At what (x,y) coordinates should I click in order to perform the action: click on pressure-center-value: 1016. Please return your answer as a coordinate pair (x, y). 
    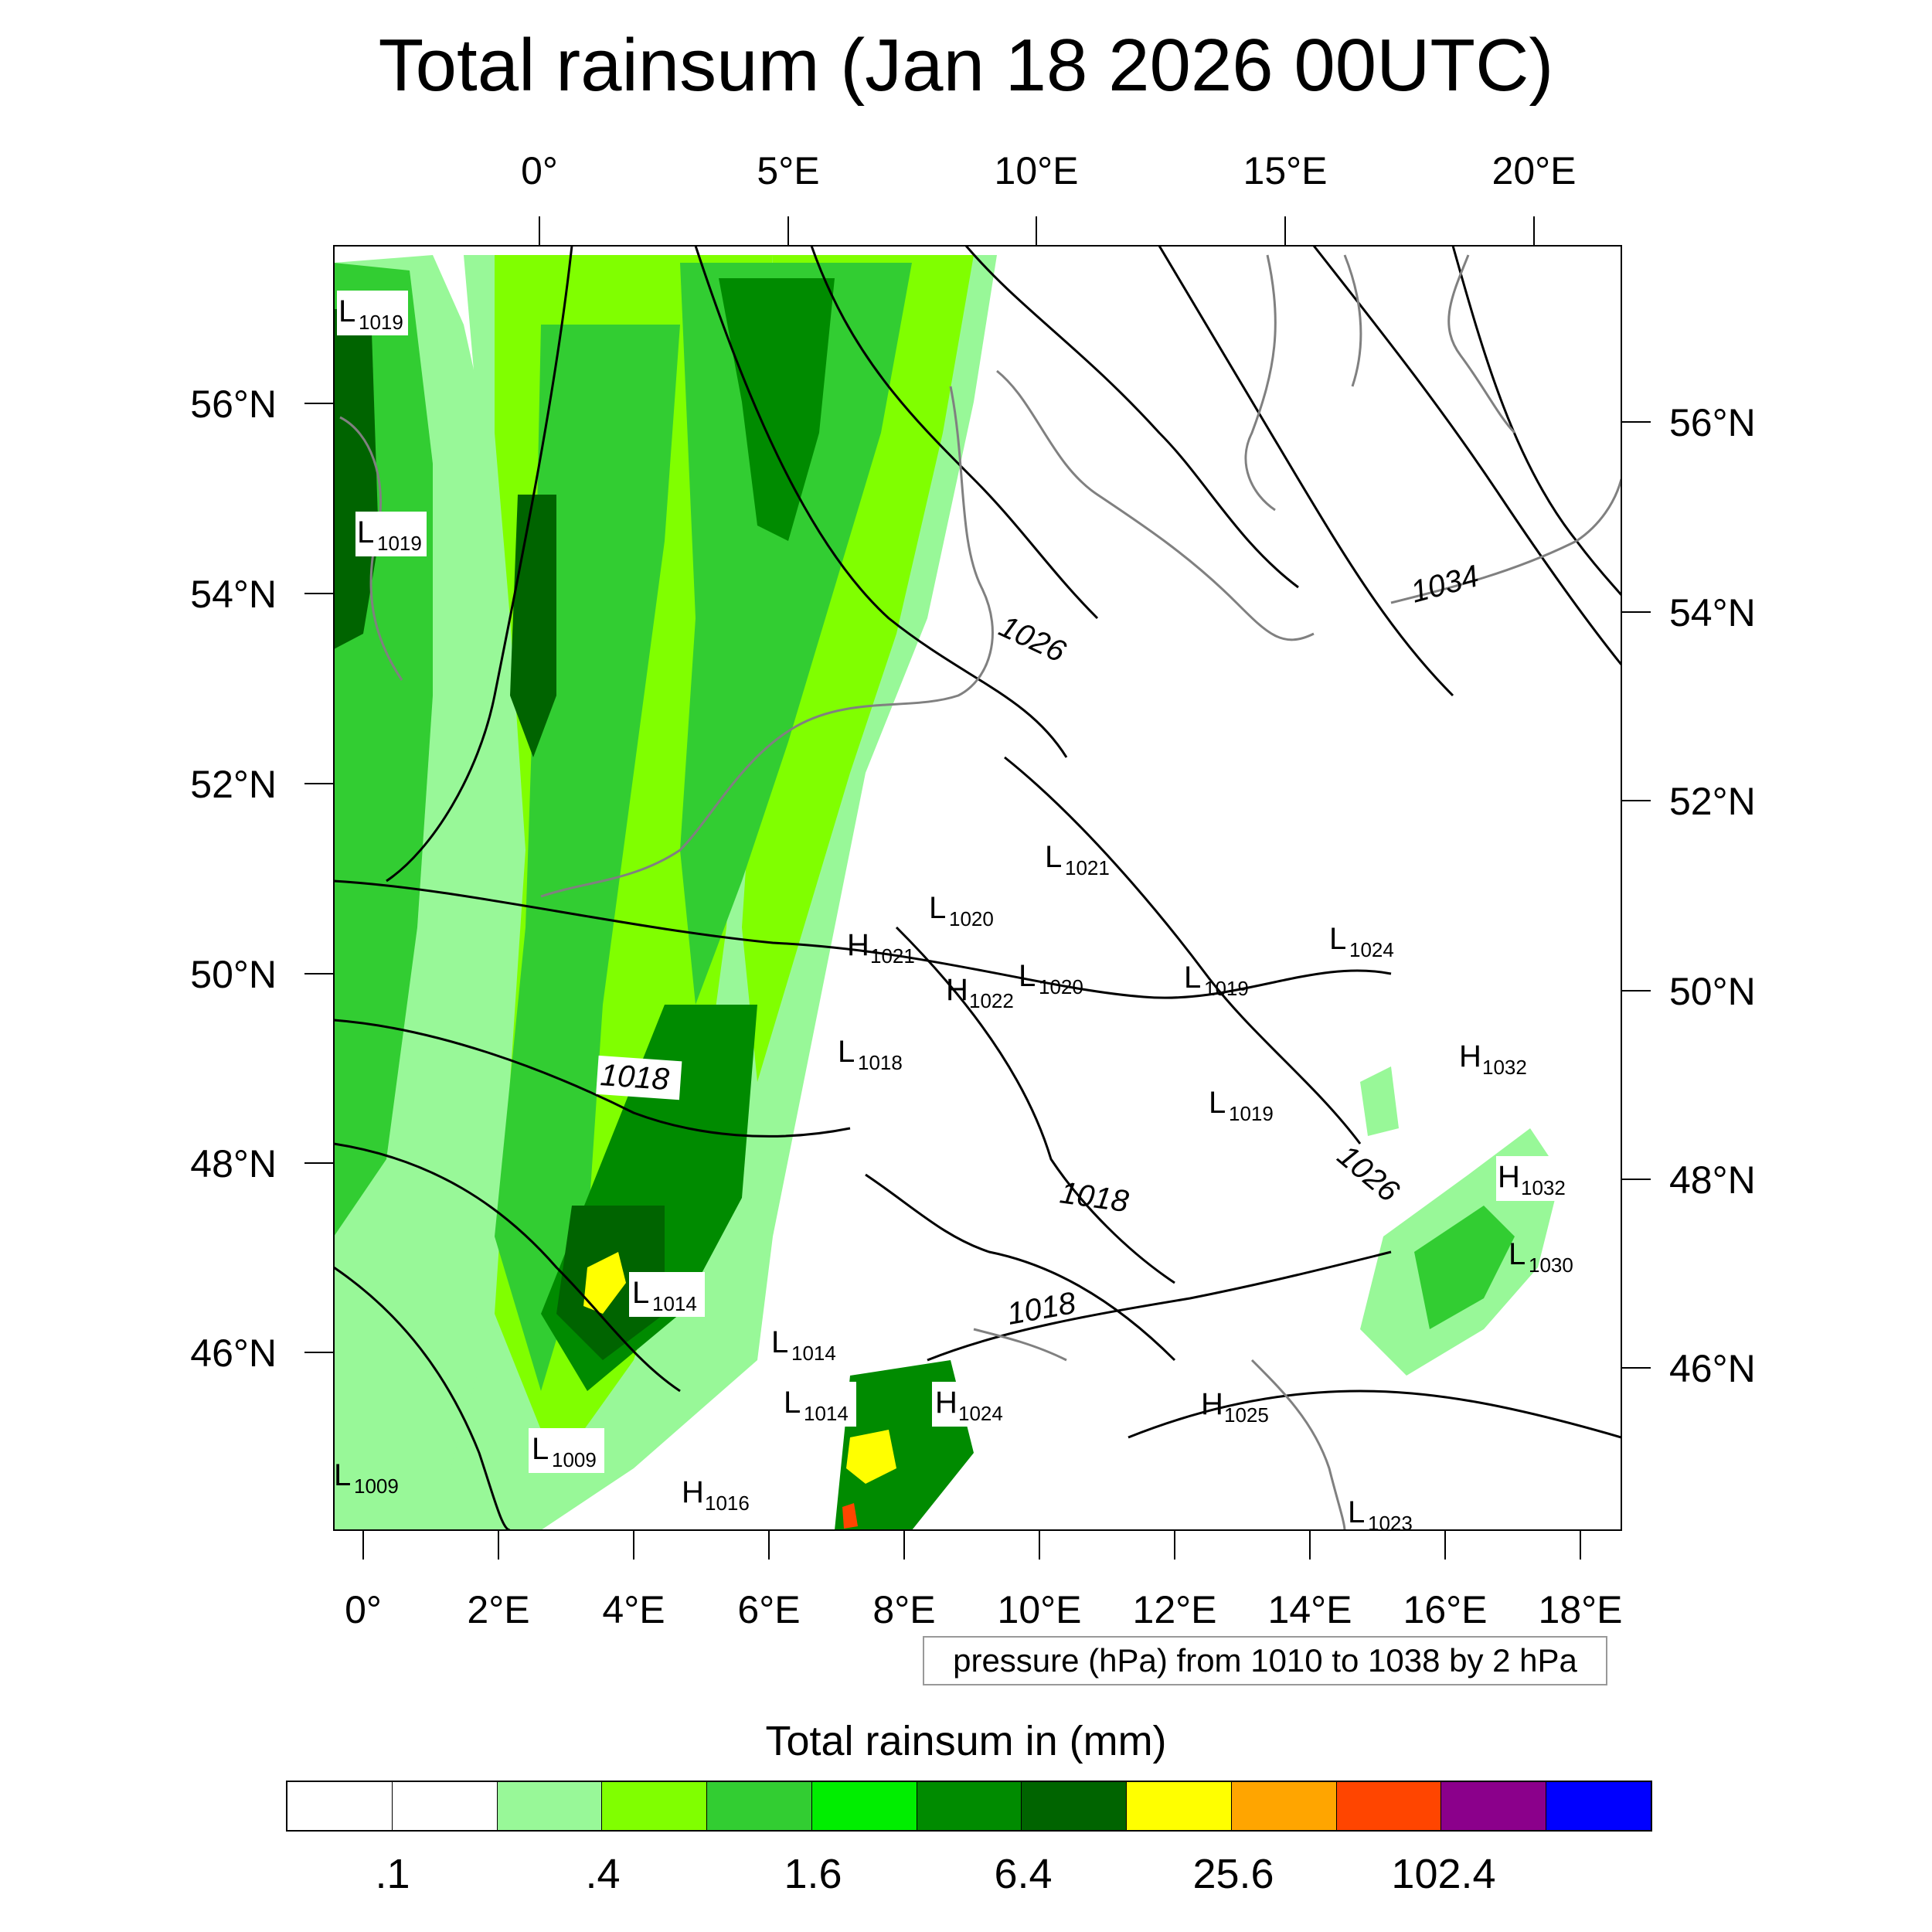
    Looking at the image, I should click on (727, 1504).